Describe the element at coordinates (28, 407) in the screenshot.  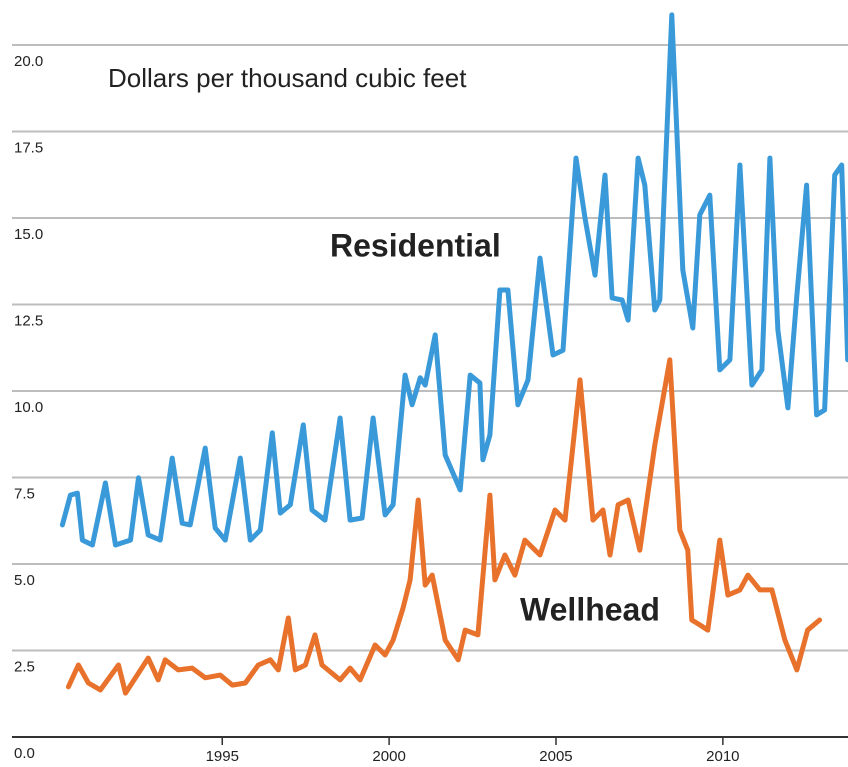
I see `y-tick-label: 10.0` at that location.